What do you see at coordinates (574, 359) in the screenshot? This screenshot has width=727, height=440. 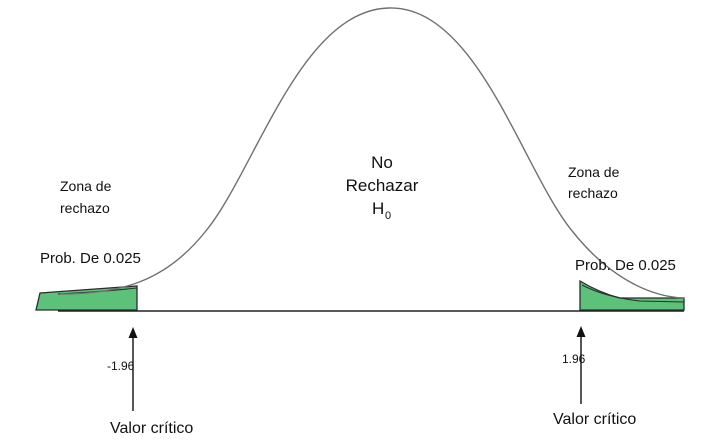 I see `right-critical-value: 1.96` at bounding box center [574, 359].